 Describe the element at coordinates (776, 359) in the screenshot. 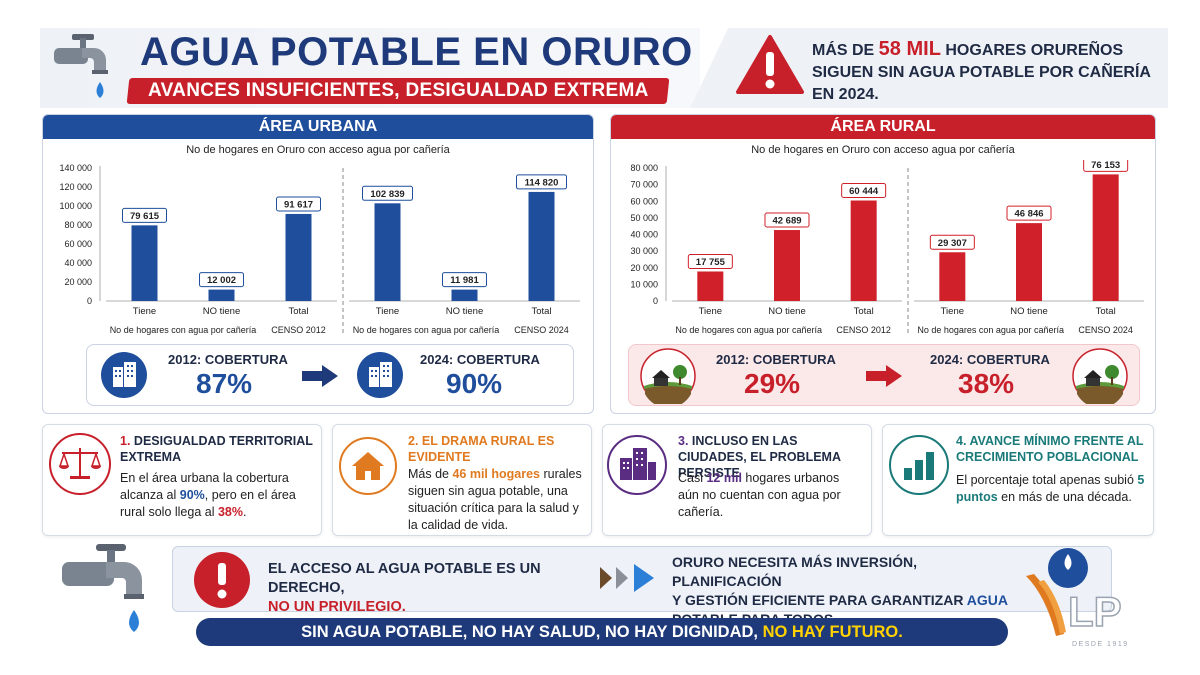

I see `rural-2012-label: 2012: COBERTURA` at that location.